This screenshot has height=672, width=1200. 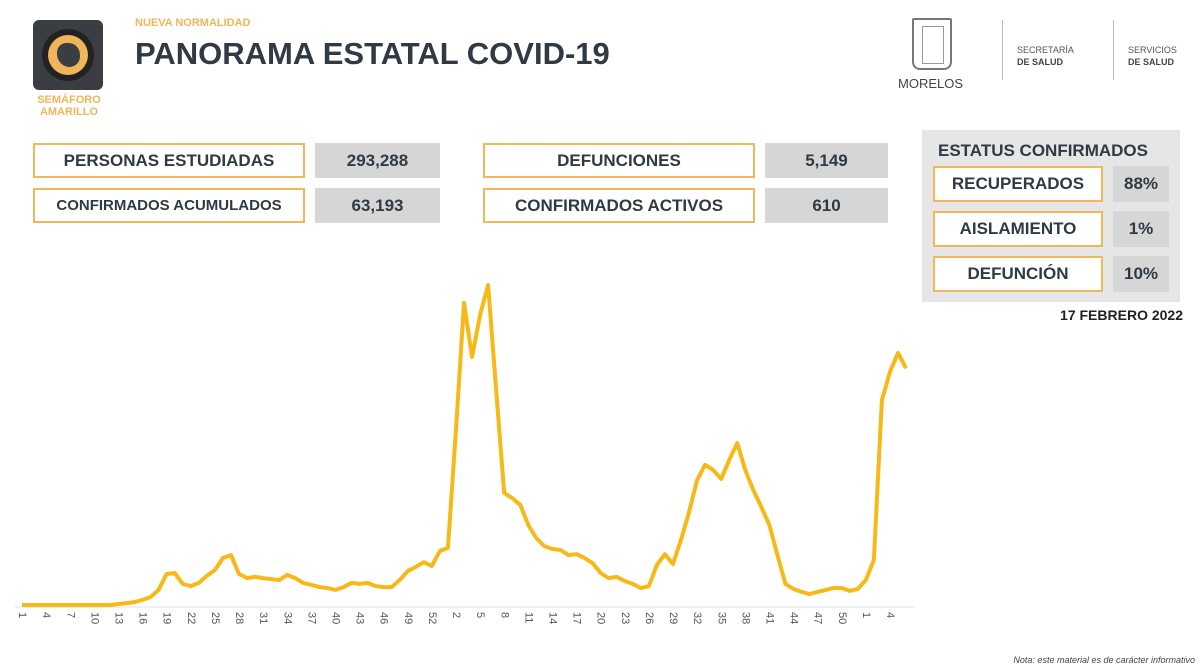 What do you see at coordinates (311, 618) in the screenshot?
I see `x-tick-label: 37` at bounding box center [311, 618].